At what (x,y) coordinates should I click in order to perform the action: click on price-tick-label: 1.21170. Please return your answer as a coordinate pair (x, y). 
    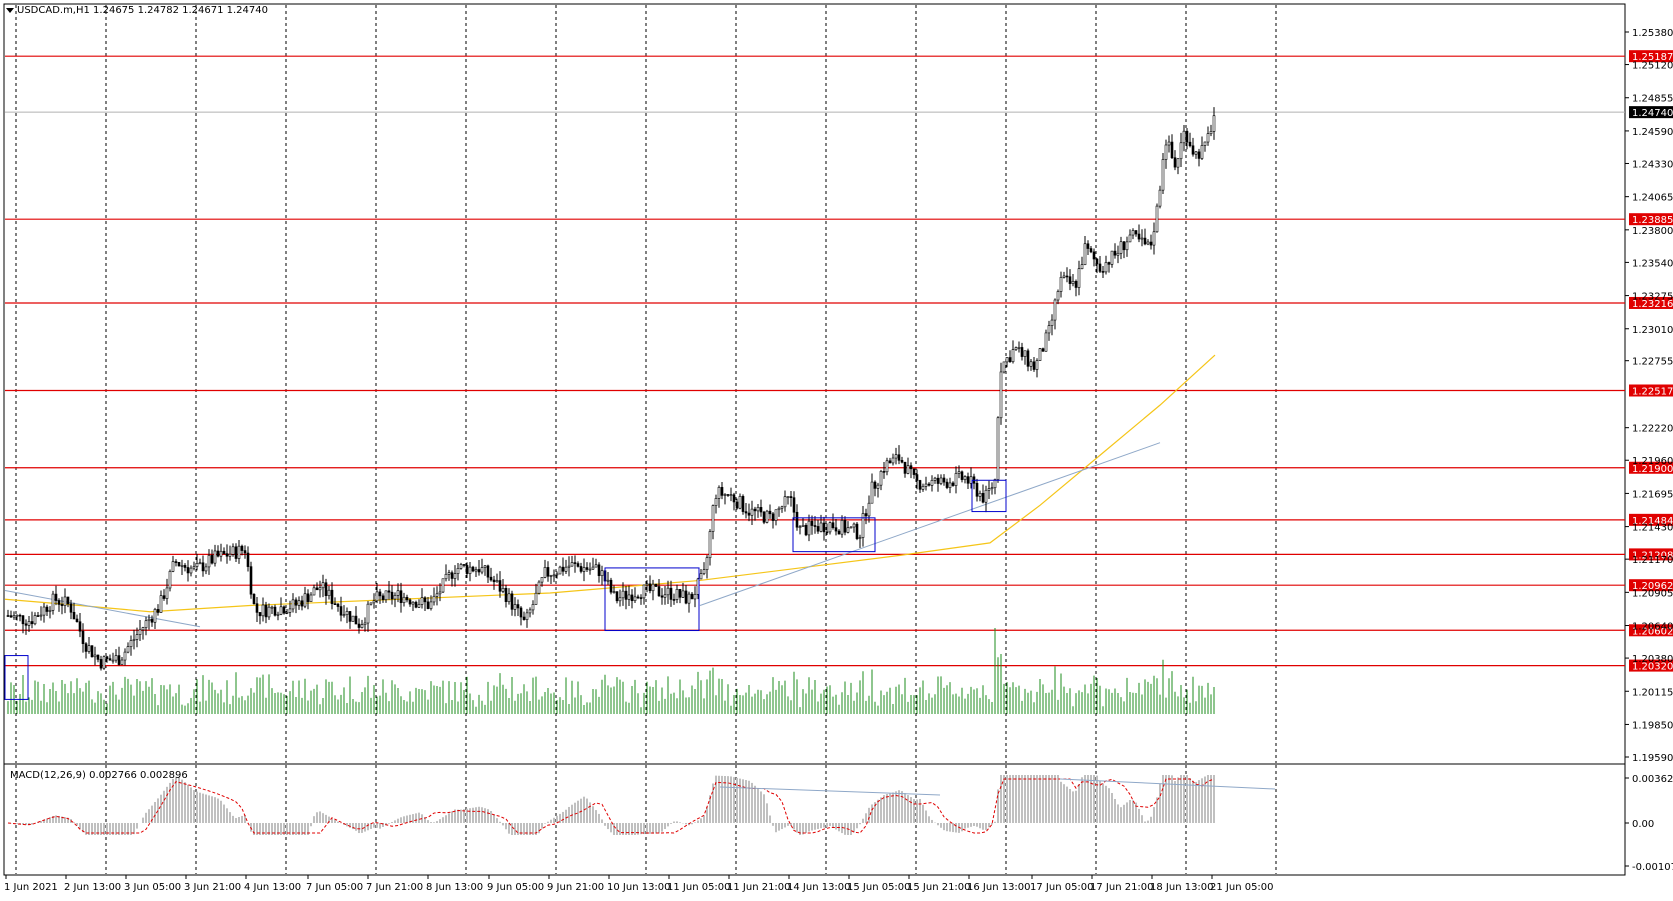
    Looking at the image, I should click on (1652, 560).